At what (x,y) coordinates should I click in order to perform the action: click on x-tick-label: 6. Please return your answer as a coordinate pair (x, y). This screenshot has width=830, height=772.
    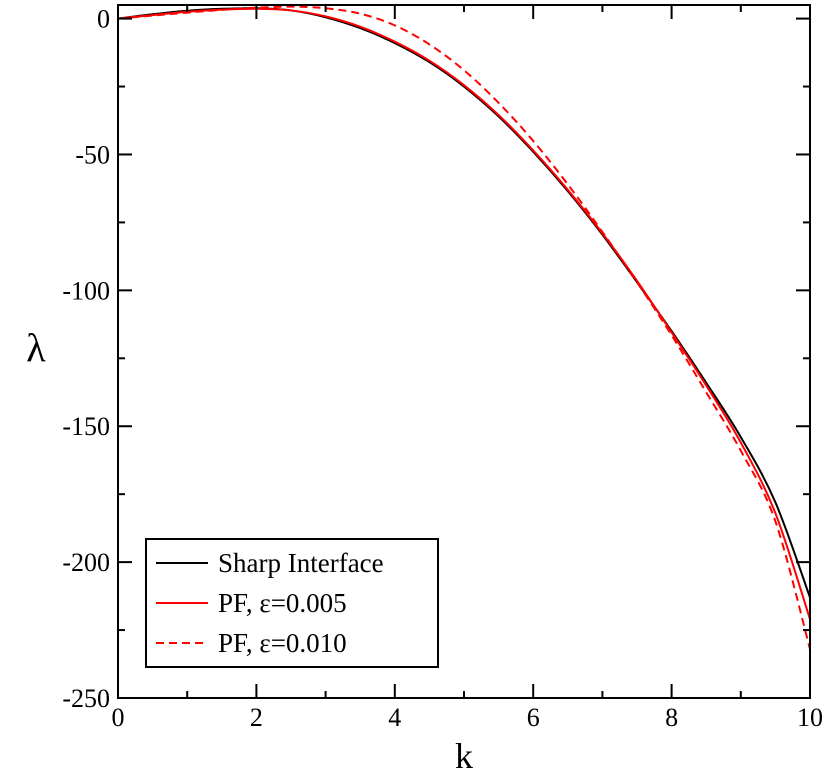
    Looking at the image, I should click on (533, 717).